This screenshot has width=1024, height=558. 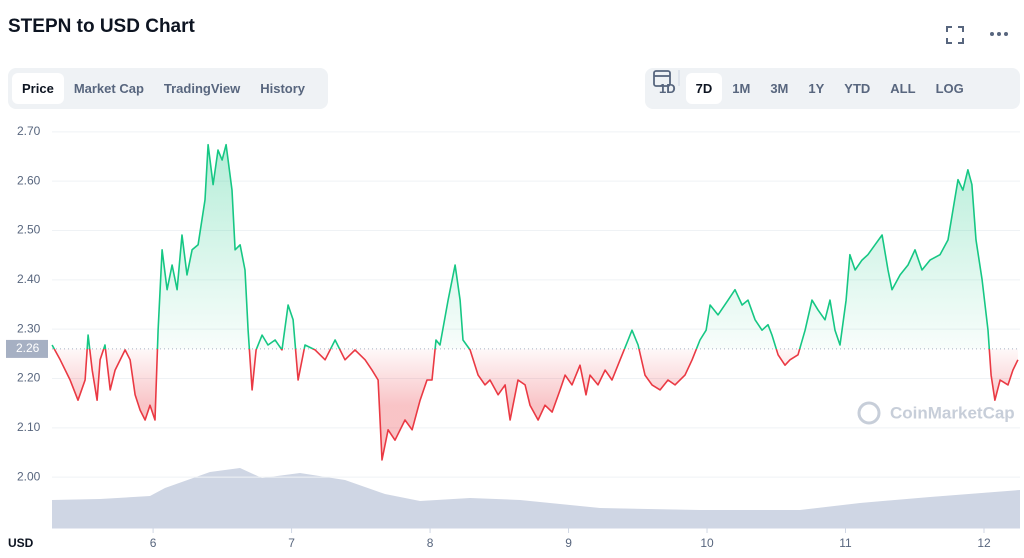 I want to click on y-tick-label: 2.60, so click(x=29, y=180).